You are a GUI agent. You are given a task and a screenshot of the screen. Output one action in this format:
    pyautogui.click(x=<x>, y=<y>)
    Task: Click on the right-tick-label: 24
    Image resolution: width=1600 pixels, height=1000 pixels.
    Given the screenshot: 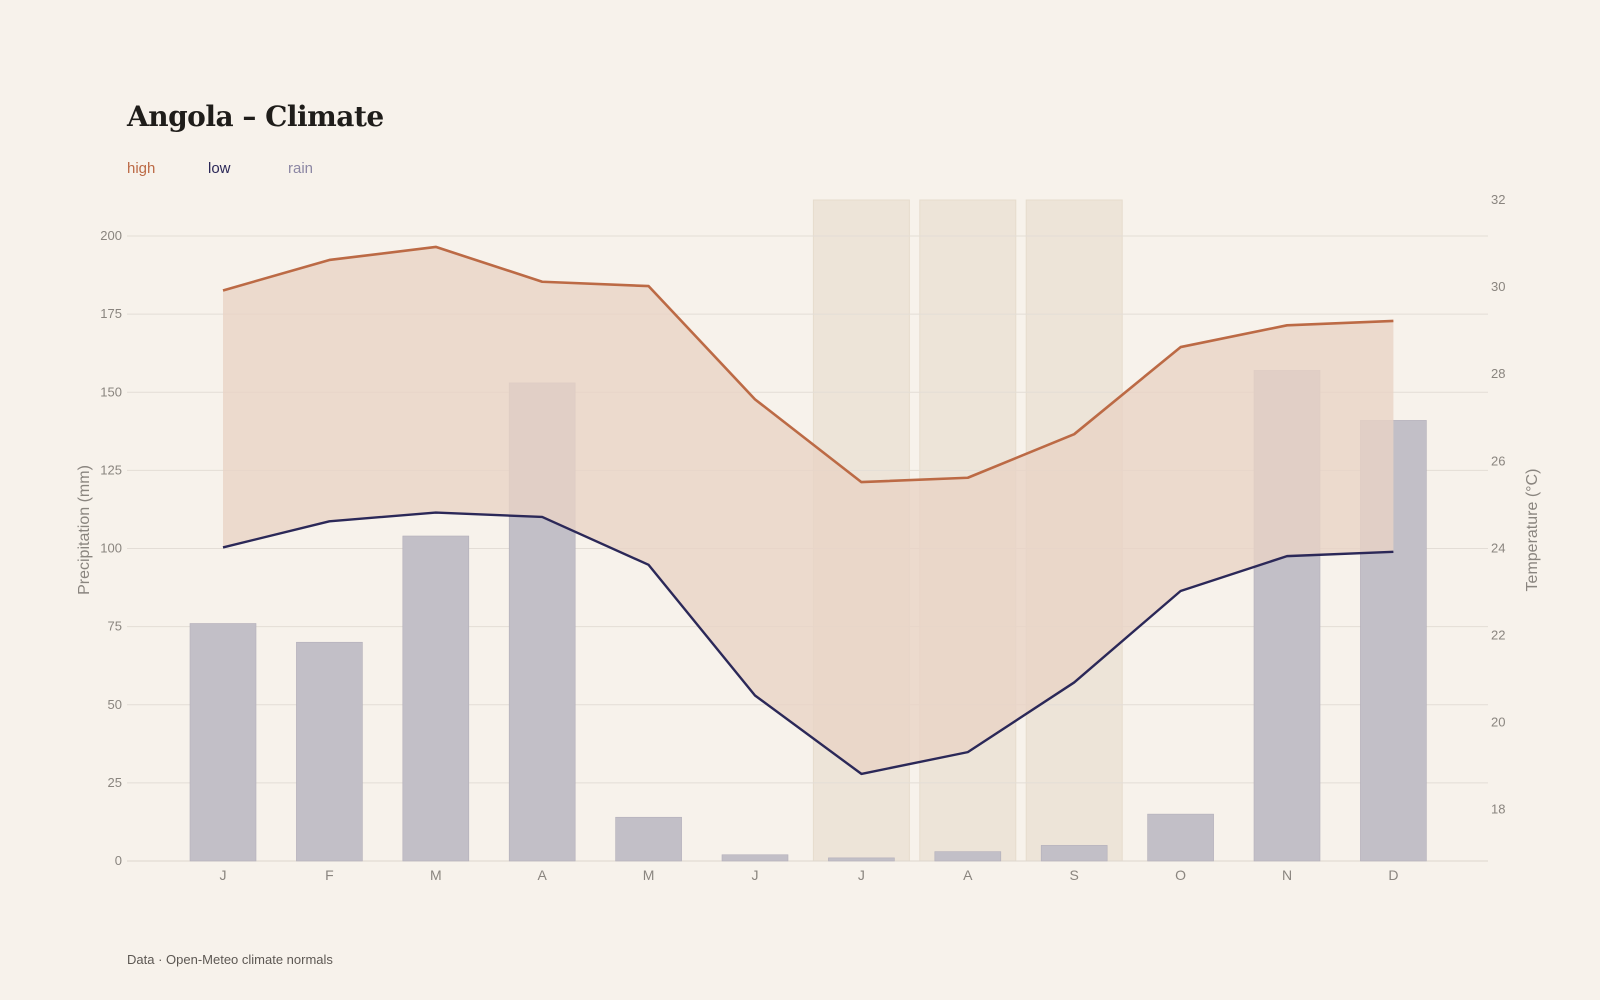 What is the action you would take?
    pyautogui.click(x=1498, y=547)
    